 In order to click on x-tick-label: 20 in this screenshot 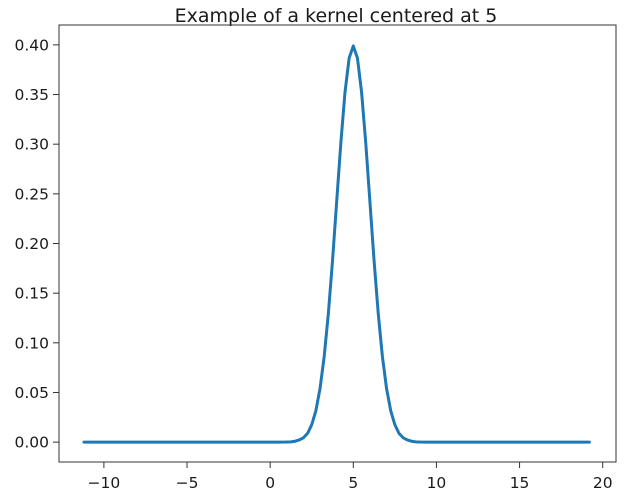, I will do `click(603, 483)`.